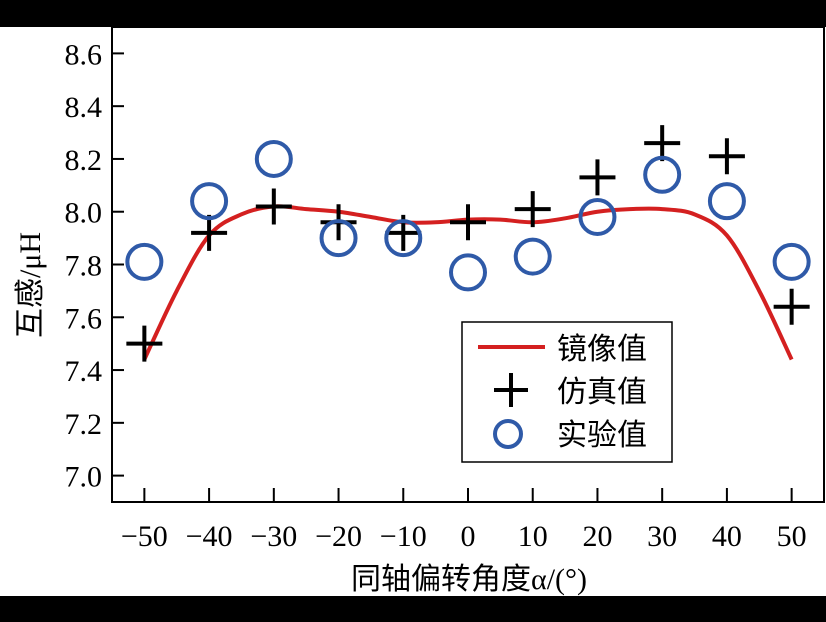 The height and width of the screenshot is (622, 826). I want to click on y-tick-label: 7.2, so click(84, 424).